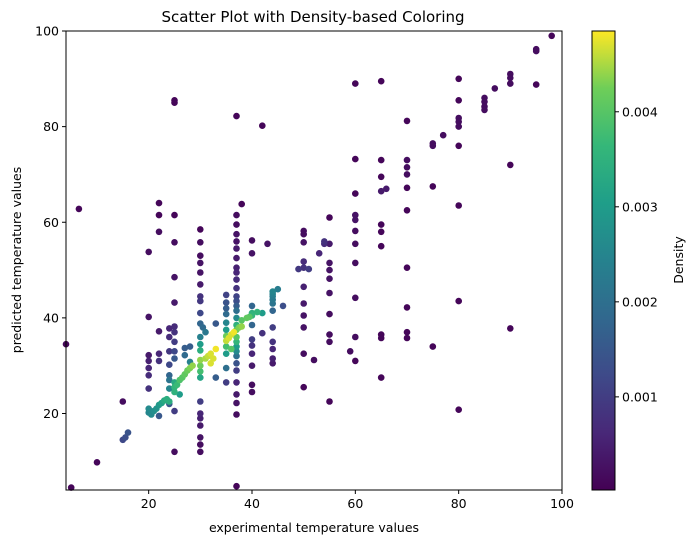  Describe the element at coordinates (51, 222) in the screenshot. I see `y-tick-label: 60` at that location.